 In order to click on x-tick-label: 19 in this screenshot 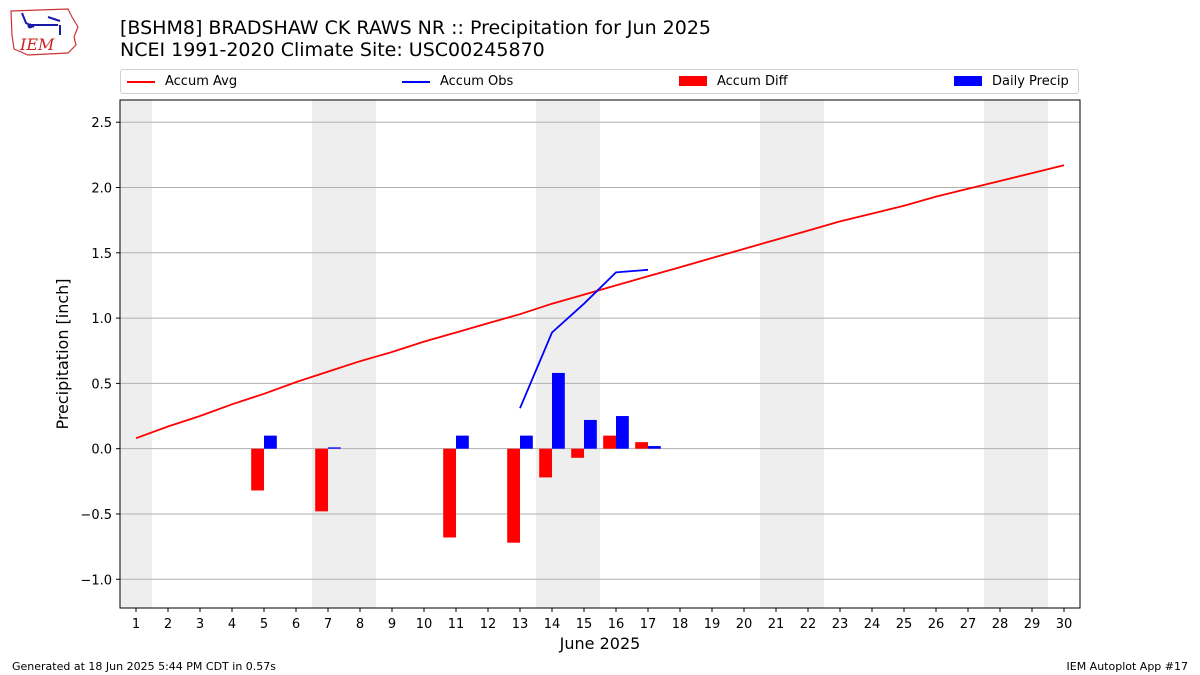, I will do `click(712, 624)`.